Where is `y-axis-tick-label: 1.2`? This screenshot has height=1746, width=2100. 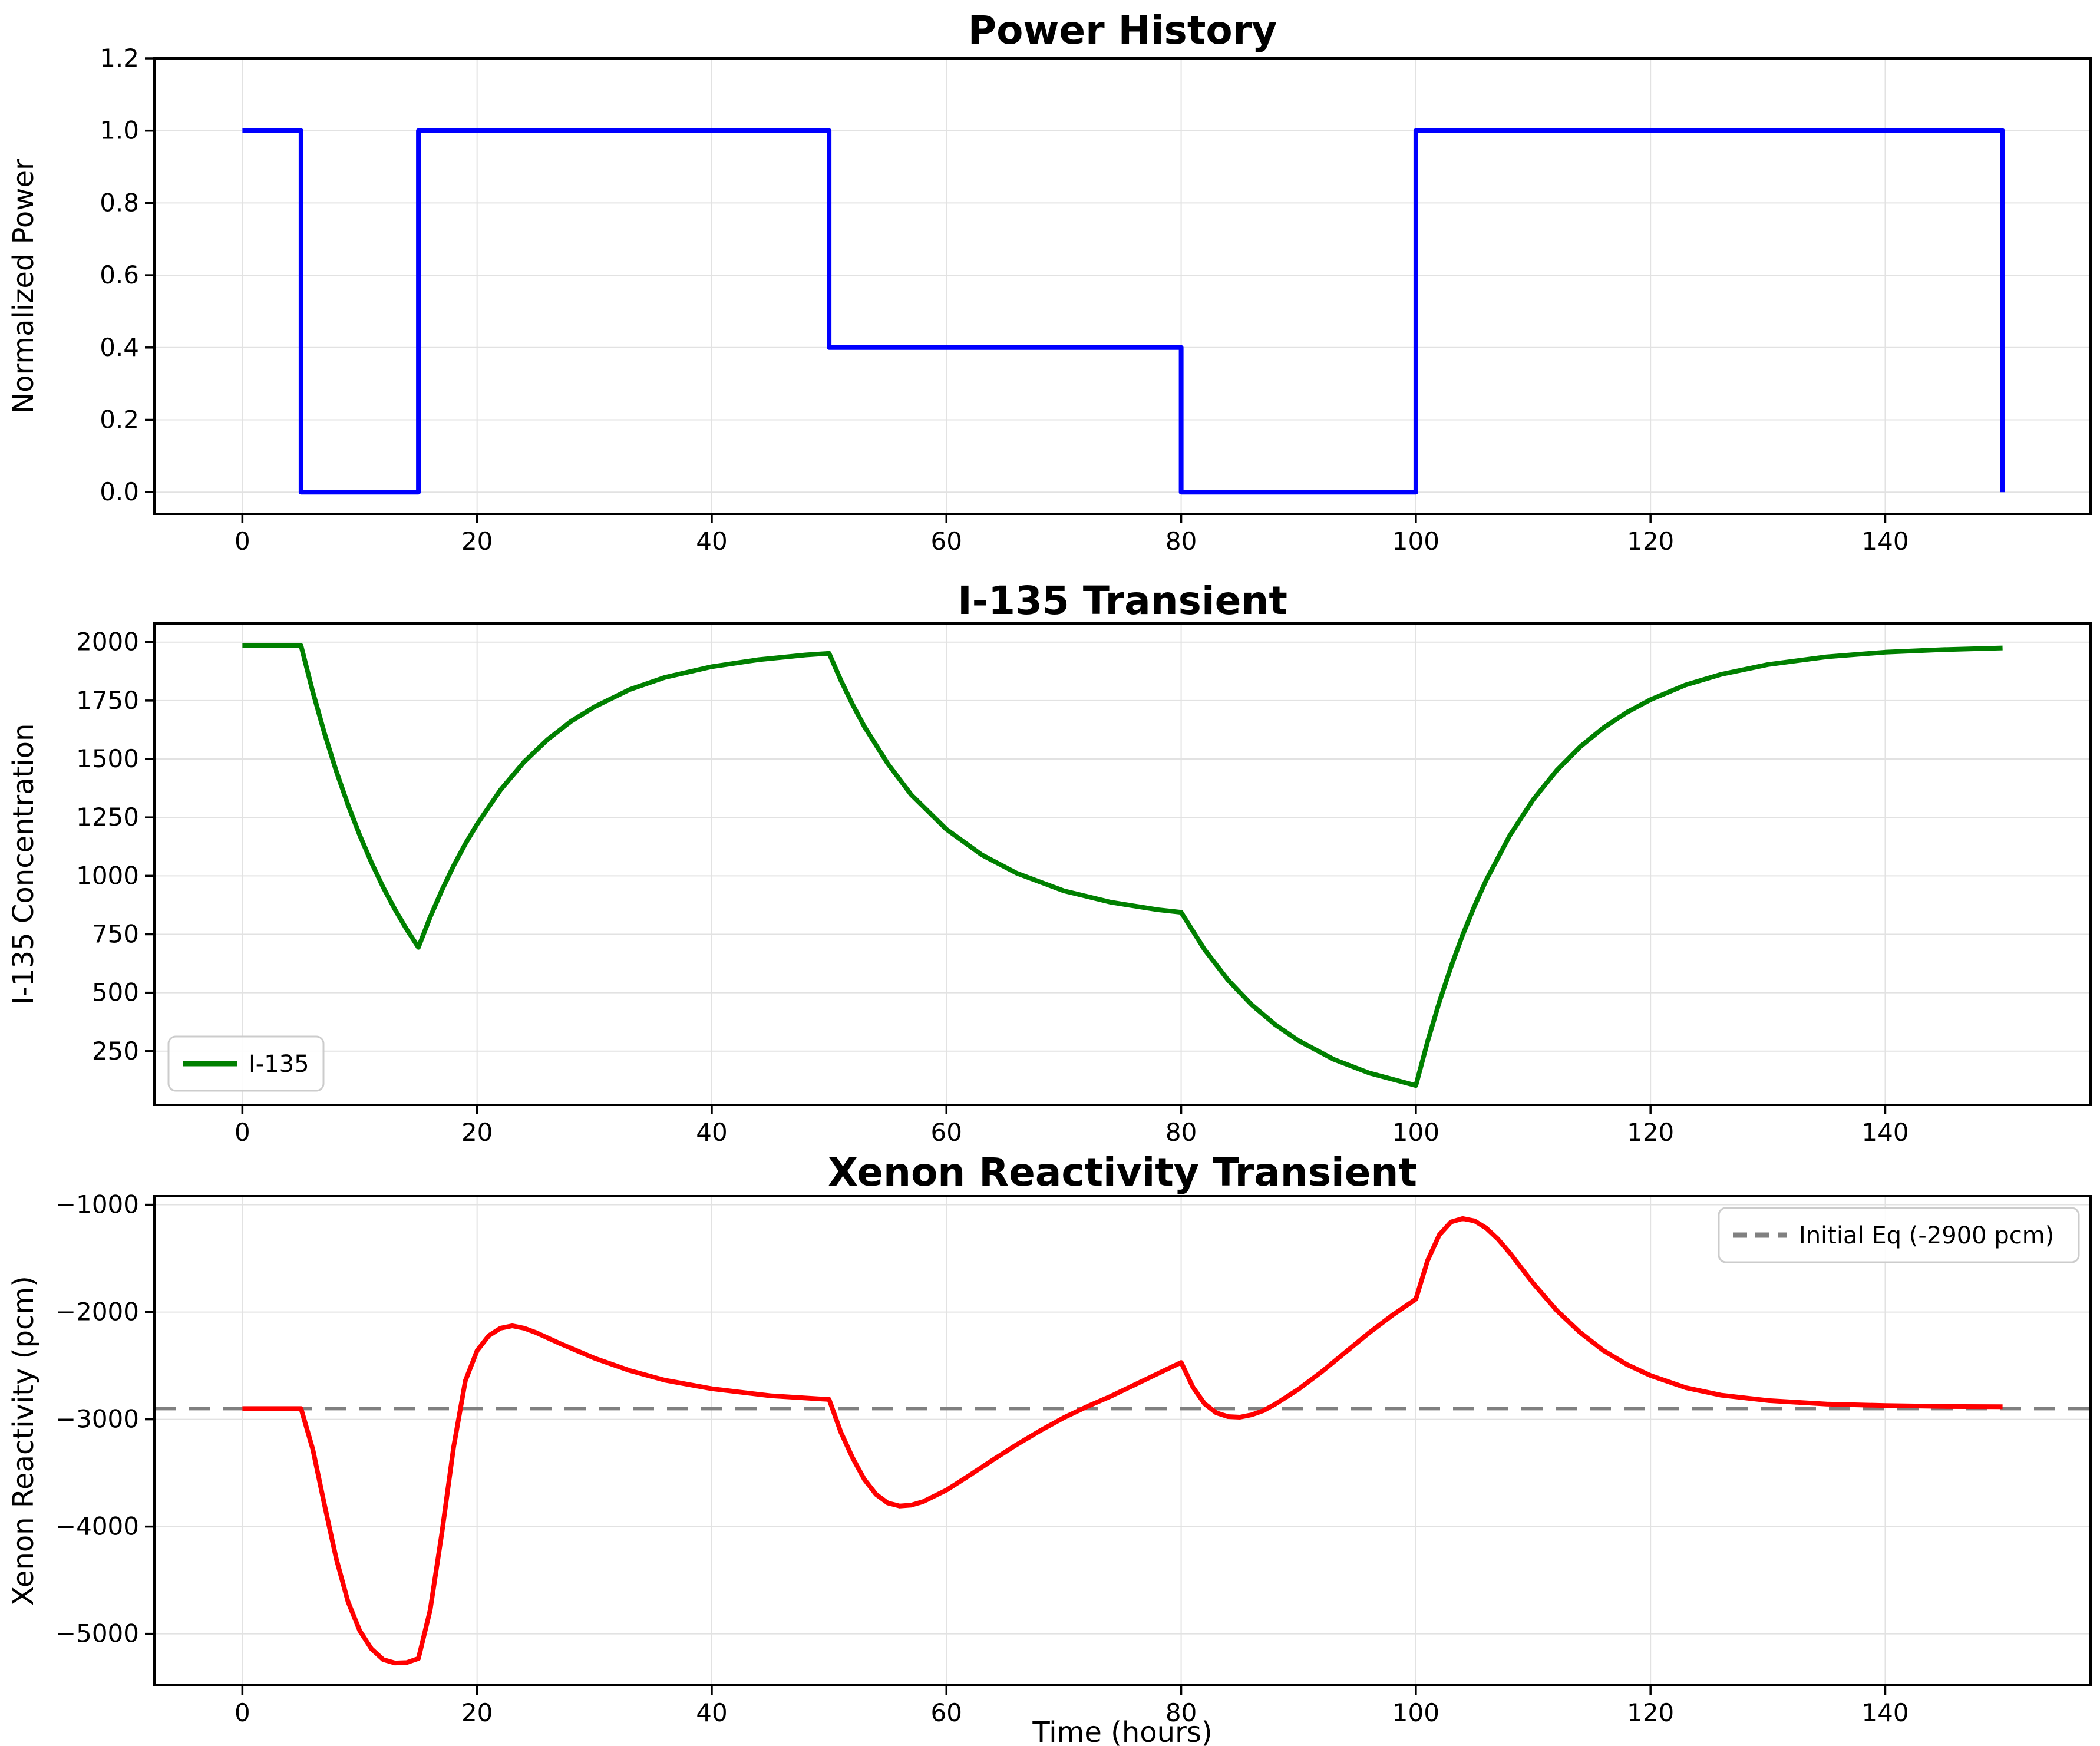 y-axis-tick-label: 1.2 is located at coordinates (119, 58).